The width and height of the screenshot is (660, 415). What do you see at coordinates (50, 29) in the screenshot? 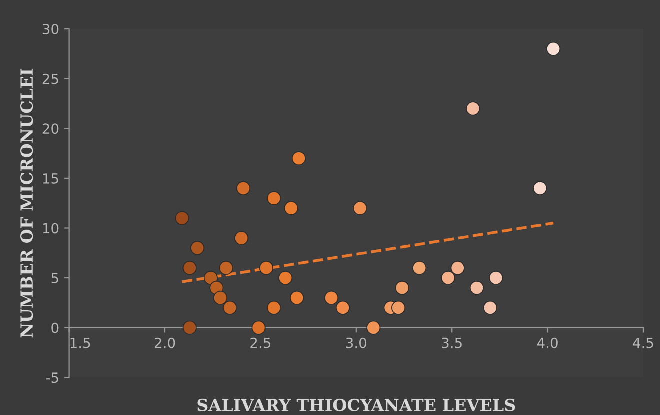
I see `y-tick-label: 30` at bounding box center [50, 29].